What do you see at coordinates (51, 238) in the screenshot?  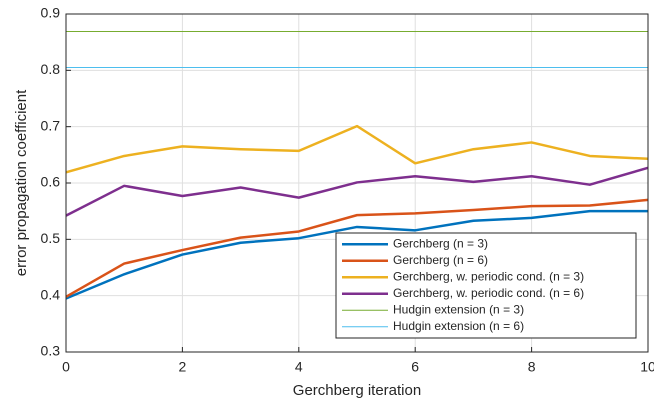 I see `y-tick-label: 0.5` at bounding box center [51, 238].